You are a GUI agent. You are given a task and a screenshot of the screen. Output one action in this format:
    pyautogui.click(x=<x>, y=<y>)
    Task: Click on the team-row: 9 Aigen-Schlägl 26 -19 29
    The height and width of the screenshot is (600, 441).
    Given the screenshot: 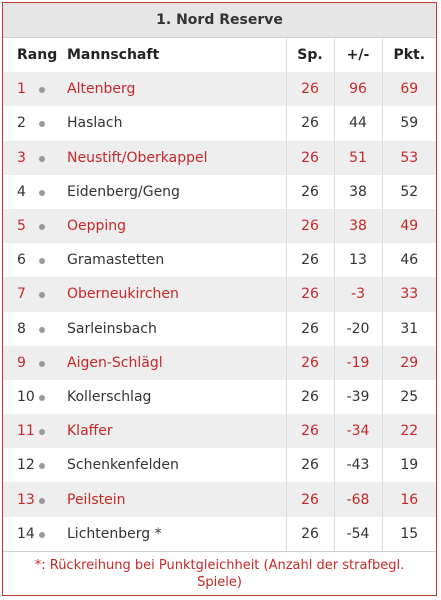 What is the action you would take?
    pyautogui.click(x=219, y=362)
    